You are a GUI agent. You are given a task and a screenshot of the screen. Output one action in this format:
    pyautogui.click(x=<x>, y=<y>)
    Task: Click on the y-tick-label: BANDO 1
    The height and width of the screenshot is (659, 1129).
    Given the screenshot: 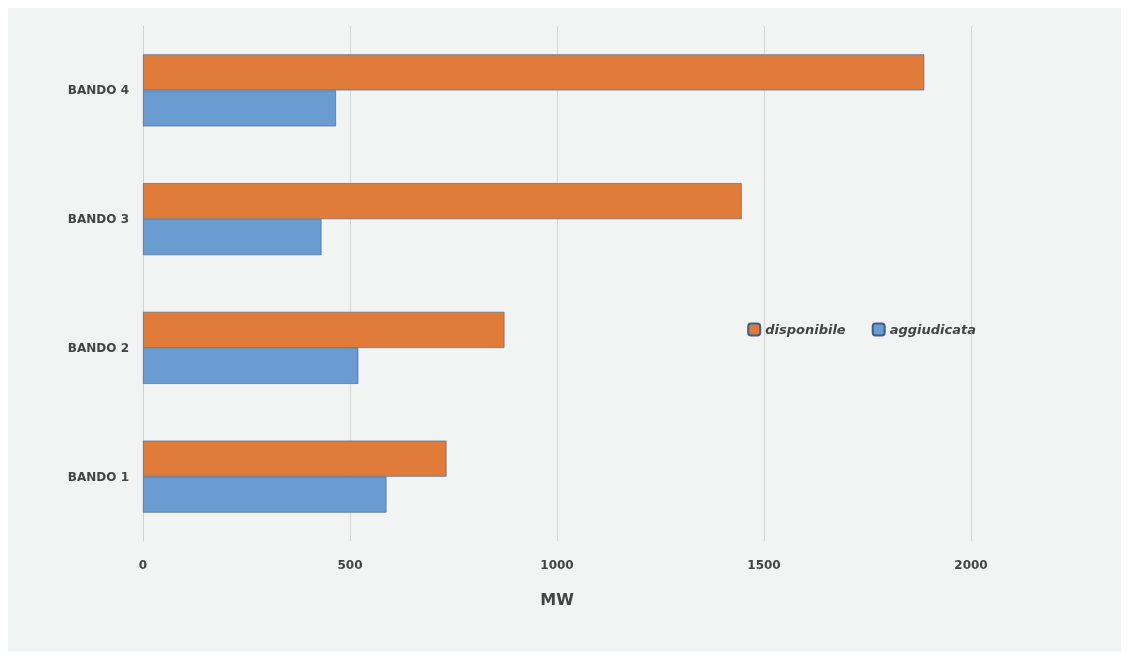 What is the action you would take?
    pyautogui.click(x=98, y=476)
    